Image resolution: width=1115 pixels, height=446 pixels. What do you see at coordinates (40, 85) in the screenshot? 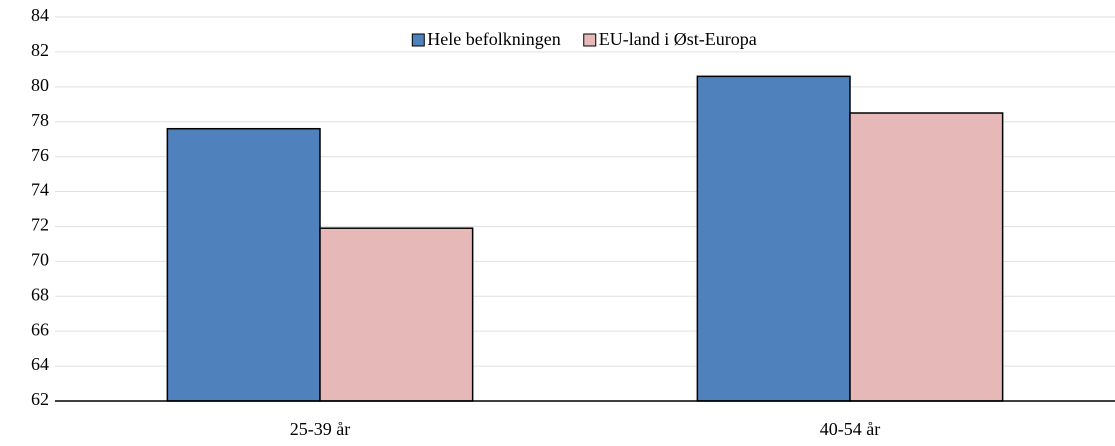
I see `y-tick-label: 80` at bounding box center [40, 85].